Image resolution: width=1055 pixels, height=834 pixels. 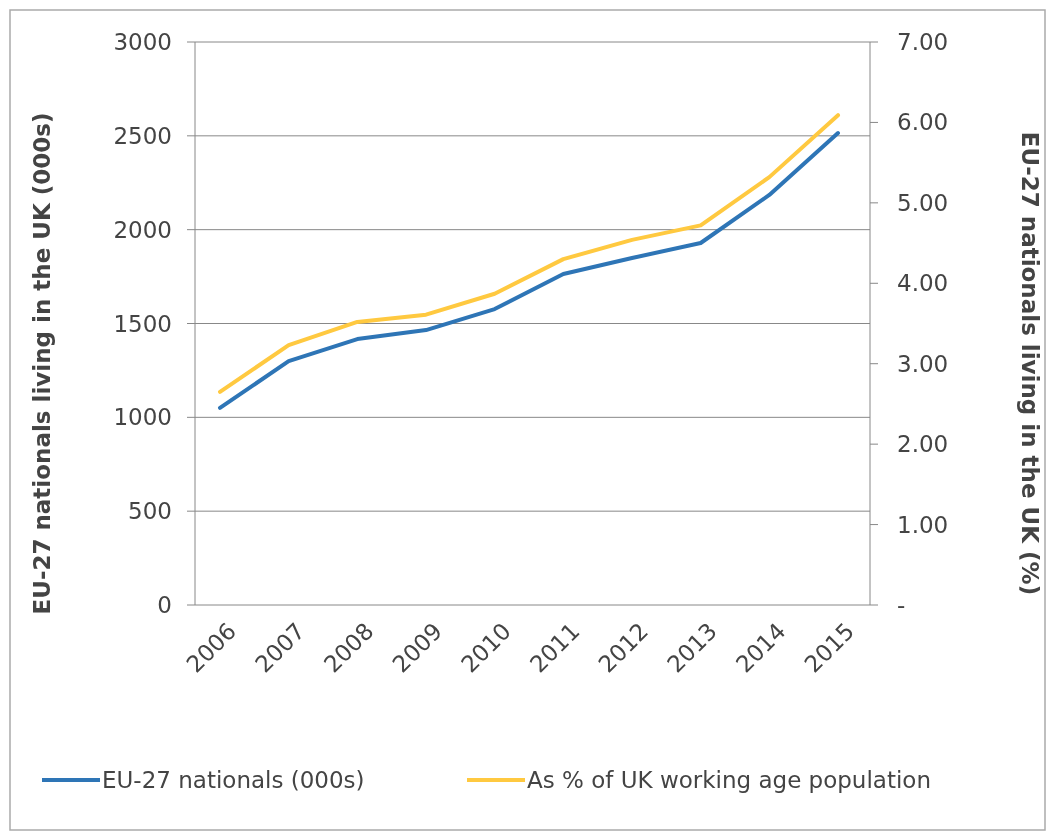 I want to click on y2-tick-label: 3.00, so click(x=923, y=363).